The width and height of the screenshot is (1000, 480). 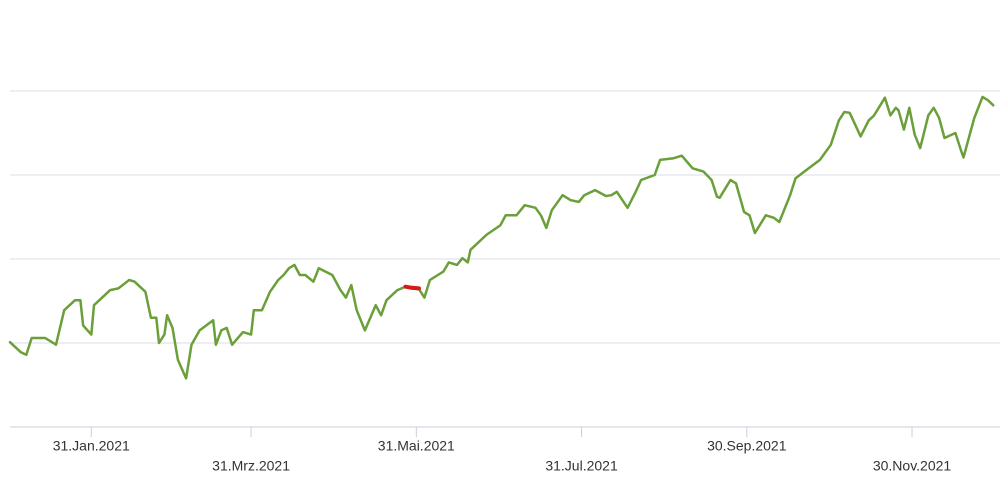 What do you see at coordinates (912, 466) in the screenshot?
I see `x-tick-label: 30.Nov.2021` at bounding box center [912, 466].